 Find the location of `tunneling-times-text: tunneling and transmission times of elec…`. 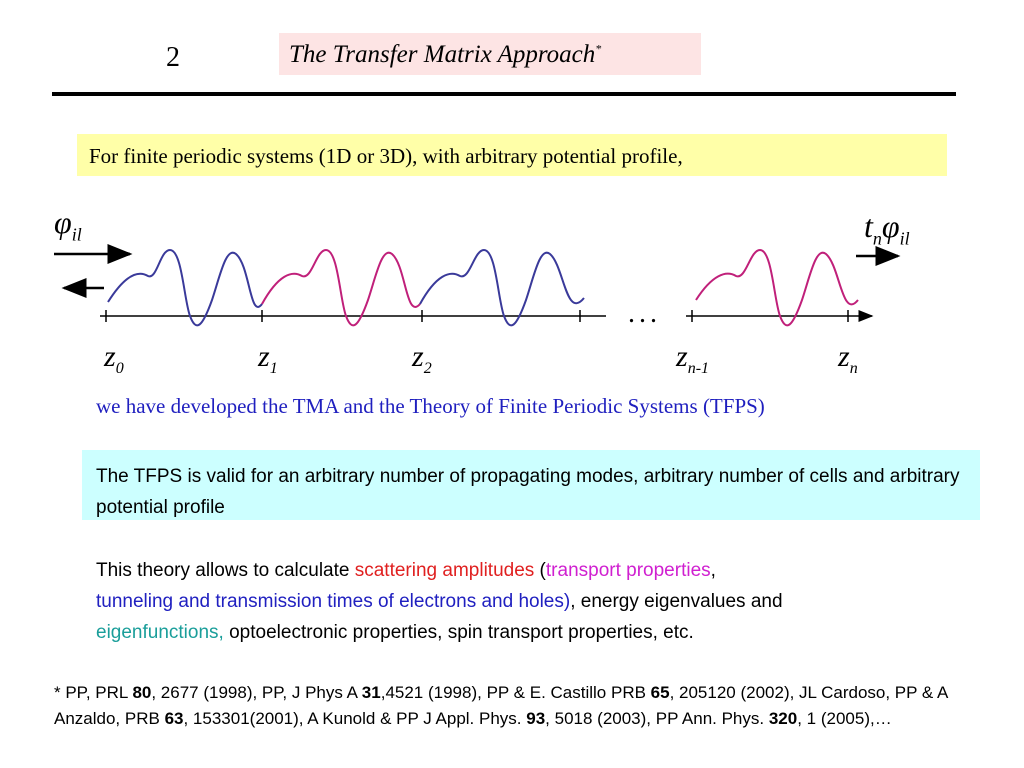

tunneling-times-text: tunneling and transmission times of elec… is located at coordinates (333, 601).